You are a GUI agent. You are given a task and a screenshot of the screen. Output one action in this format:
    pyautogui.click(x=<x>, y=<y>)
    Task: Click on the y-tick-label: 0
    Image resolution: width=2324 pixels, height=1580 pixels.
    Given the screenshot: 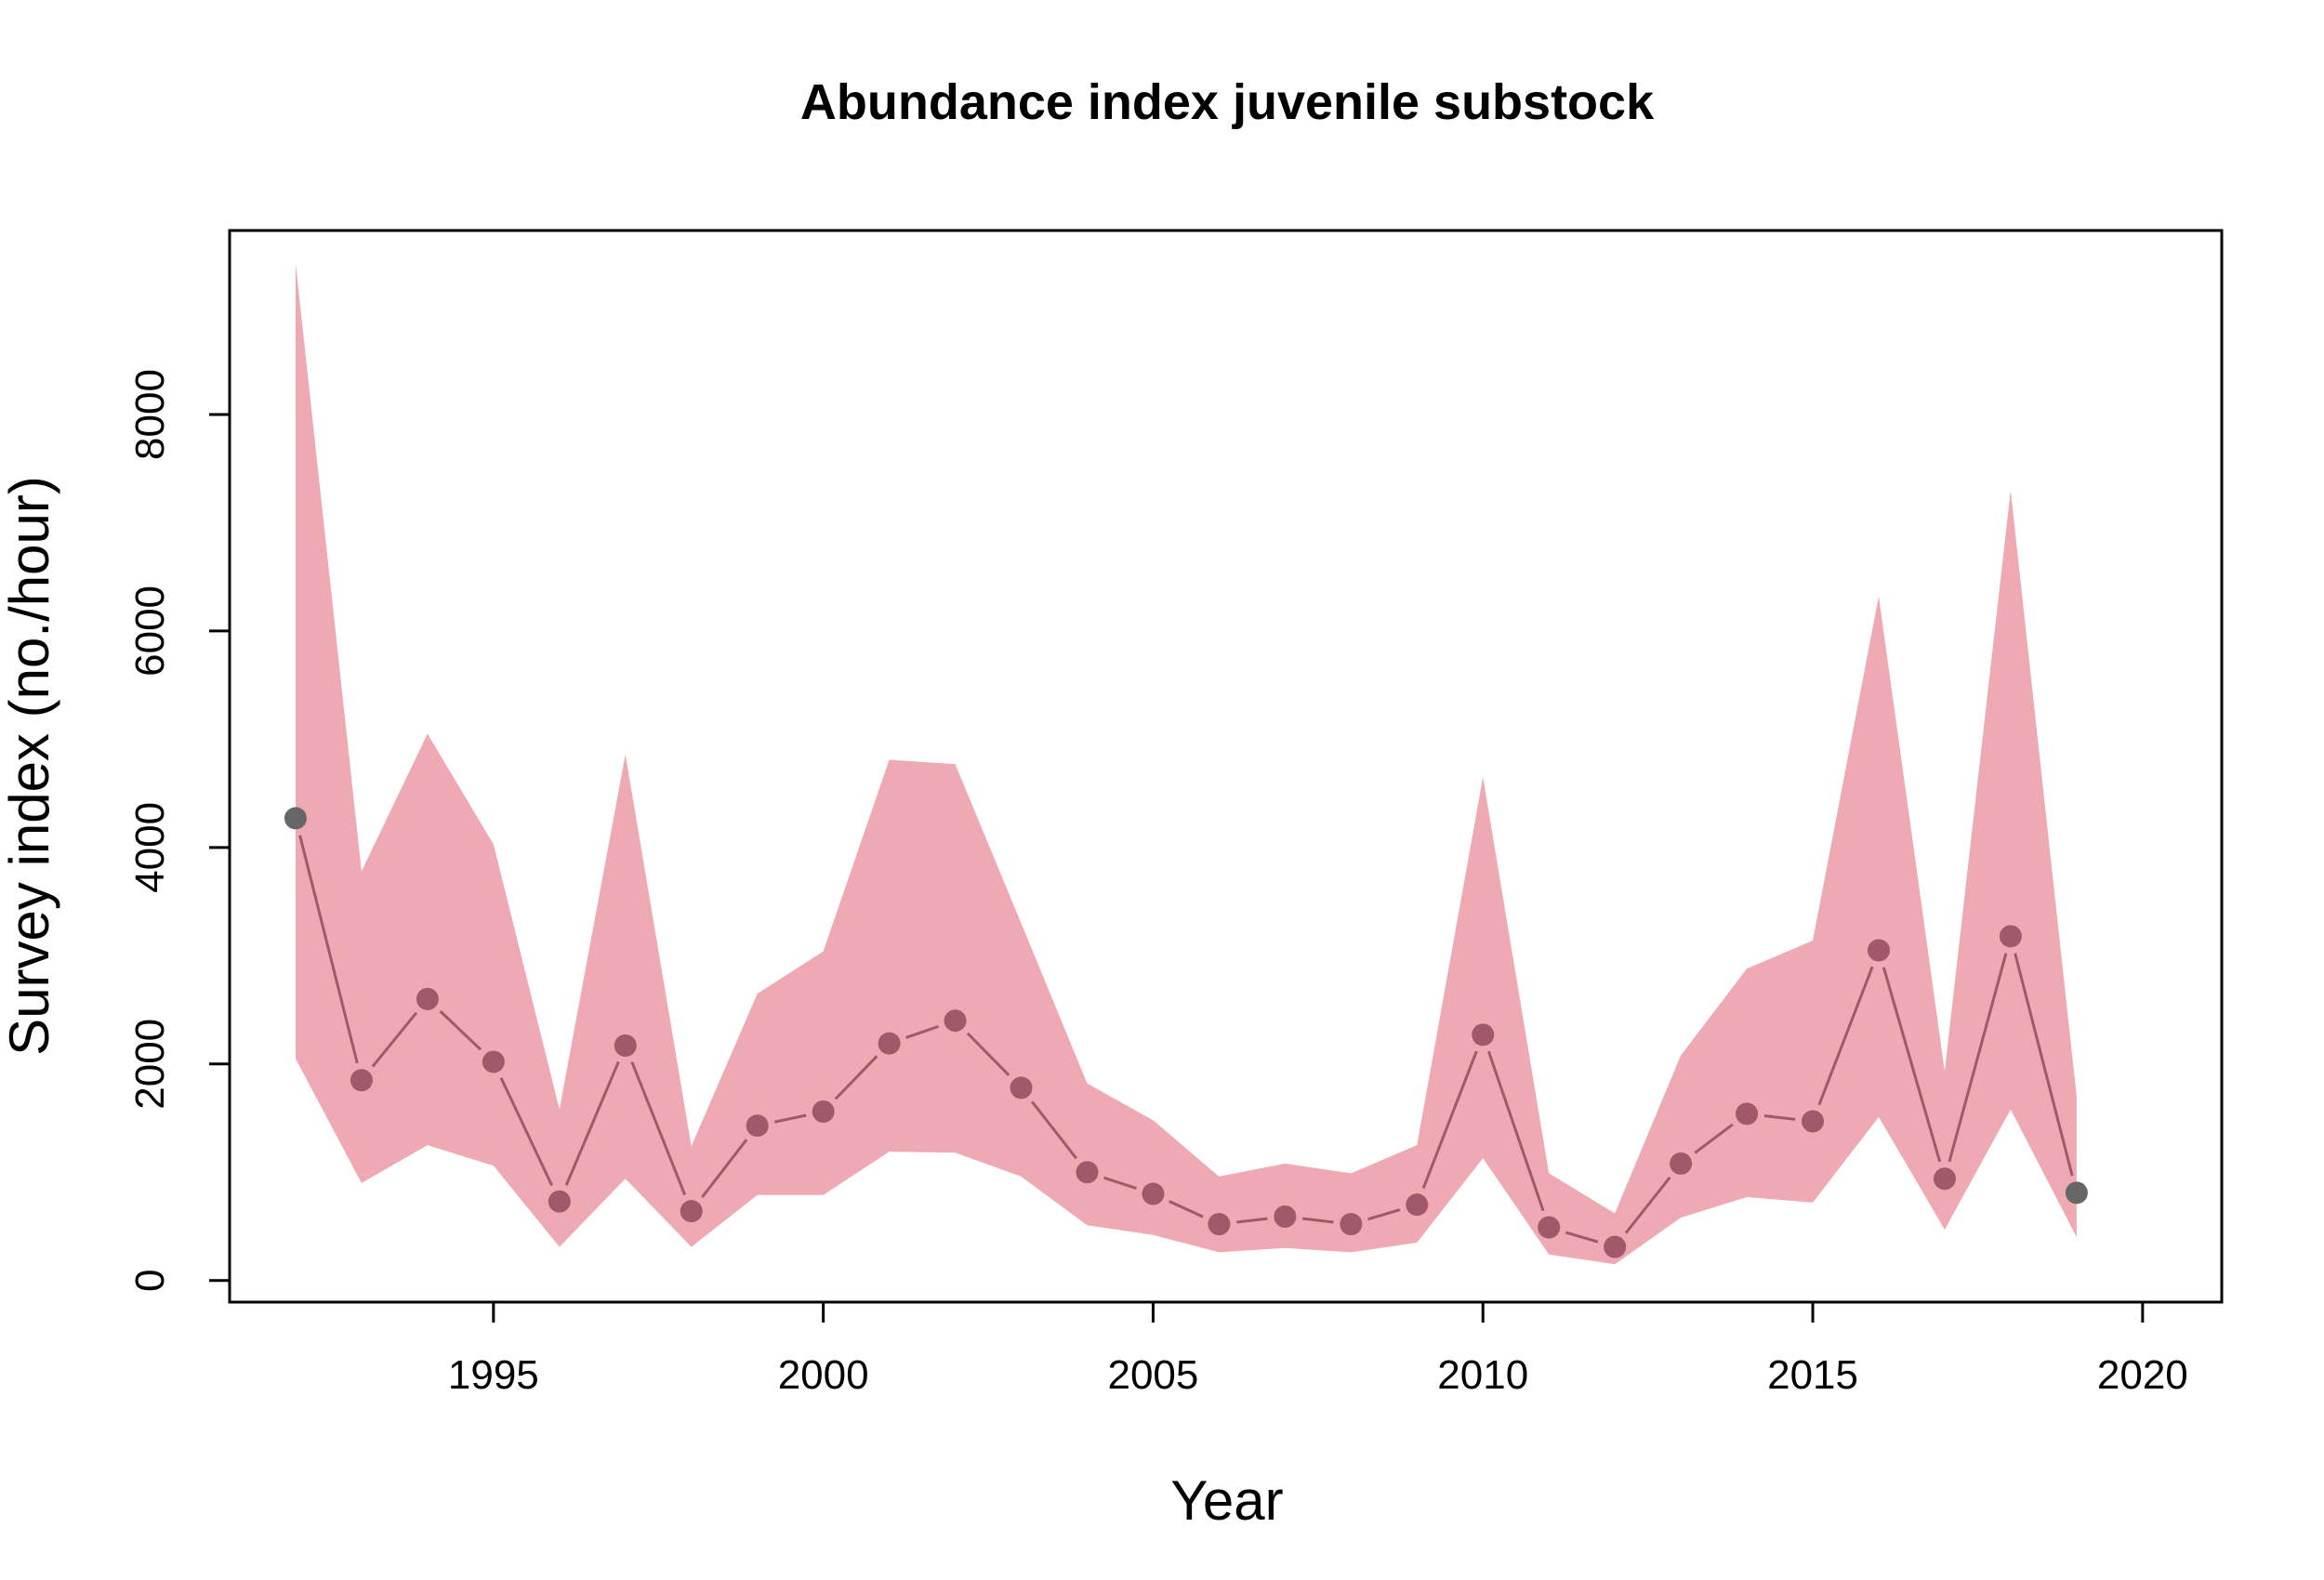 What is the action you would take?
    pyautogui.click(x=150, y=1280)
    